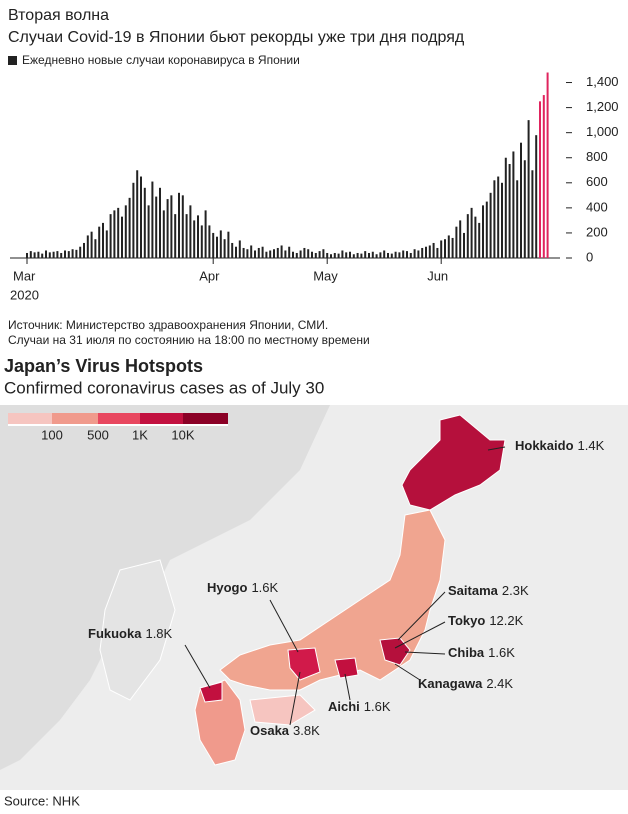 The width and height of the screenshot is (628, 814). What do you see at coordinates (270, 730) in the screenshot?
I see `region-name: Osaka` at bounding box center [270, 730].